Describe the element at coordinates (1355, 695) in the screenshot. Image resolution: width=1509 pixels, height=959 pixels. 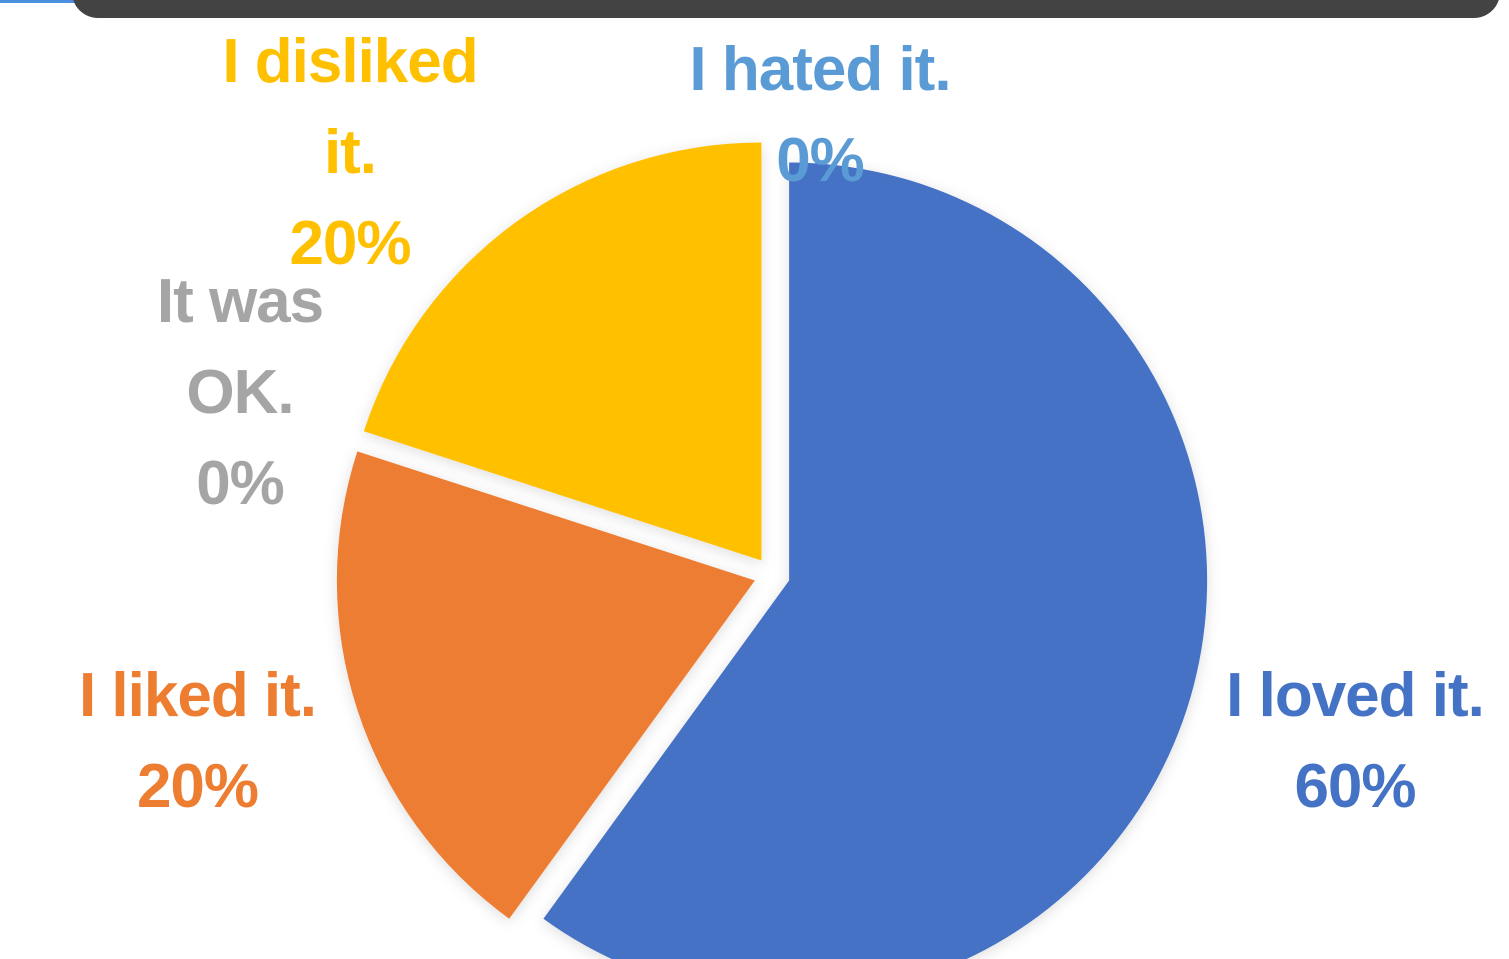
I see `label-loved-name: I loved it.` at that location.